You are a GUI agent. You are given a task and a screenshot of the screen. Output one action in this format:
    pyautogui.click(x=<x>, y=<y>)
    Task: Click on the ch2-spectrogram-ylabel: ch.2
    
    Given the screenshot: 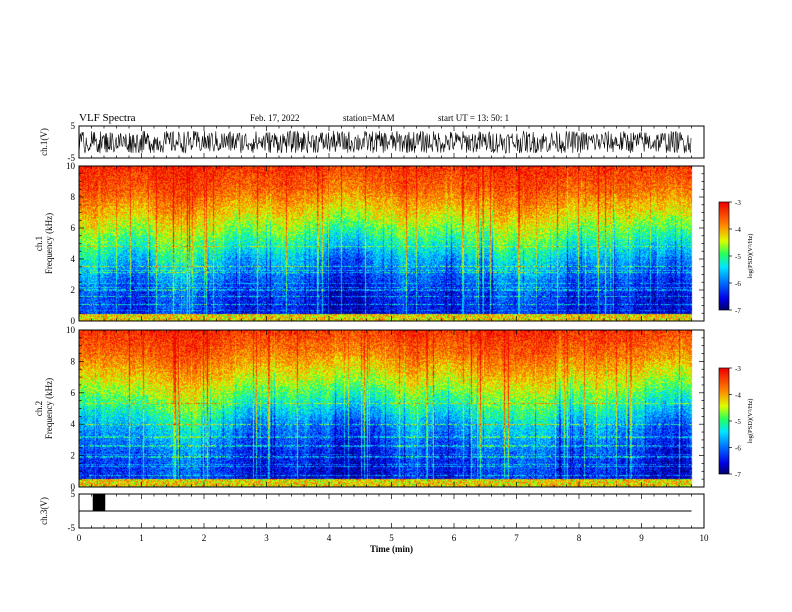 What is the action you would take?
    pyautogui.click(x=39, y=408)
    